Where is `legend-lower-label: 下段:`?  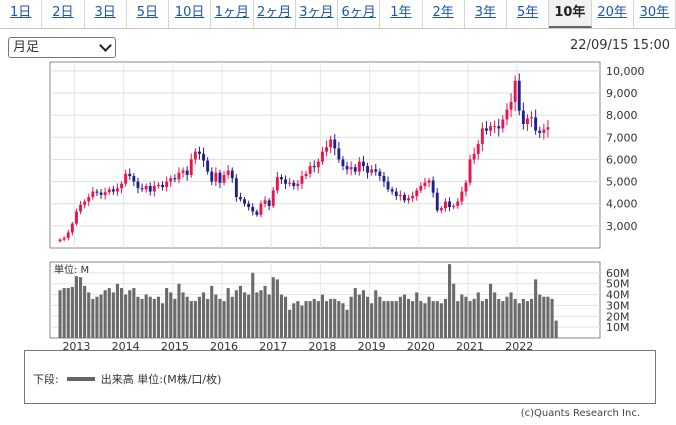
legend-lower-label: 下段: is located at coordinates (46, 379).